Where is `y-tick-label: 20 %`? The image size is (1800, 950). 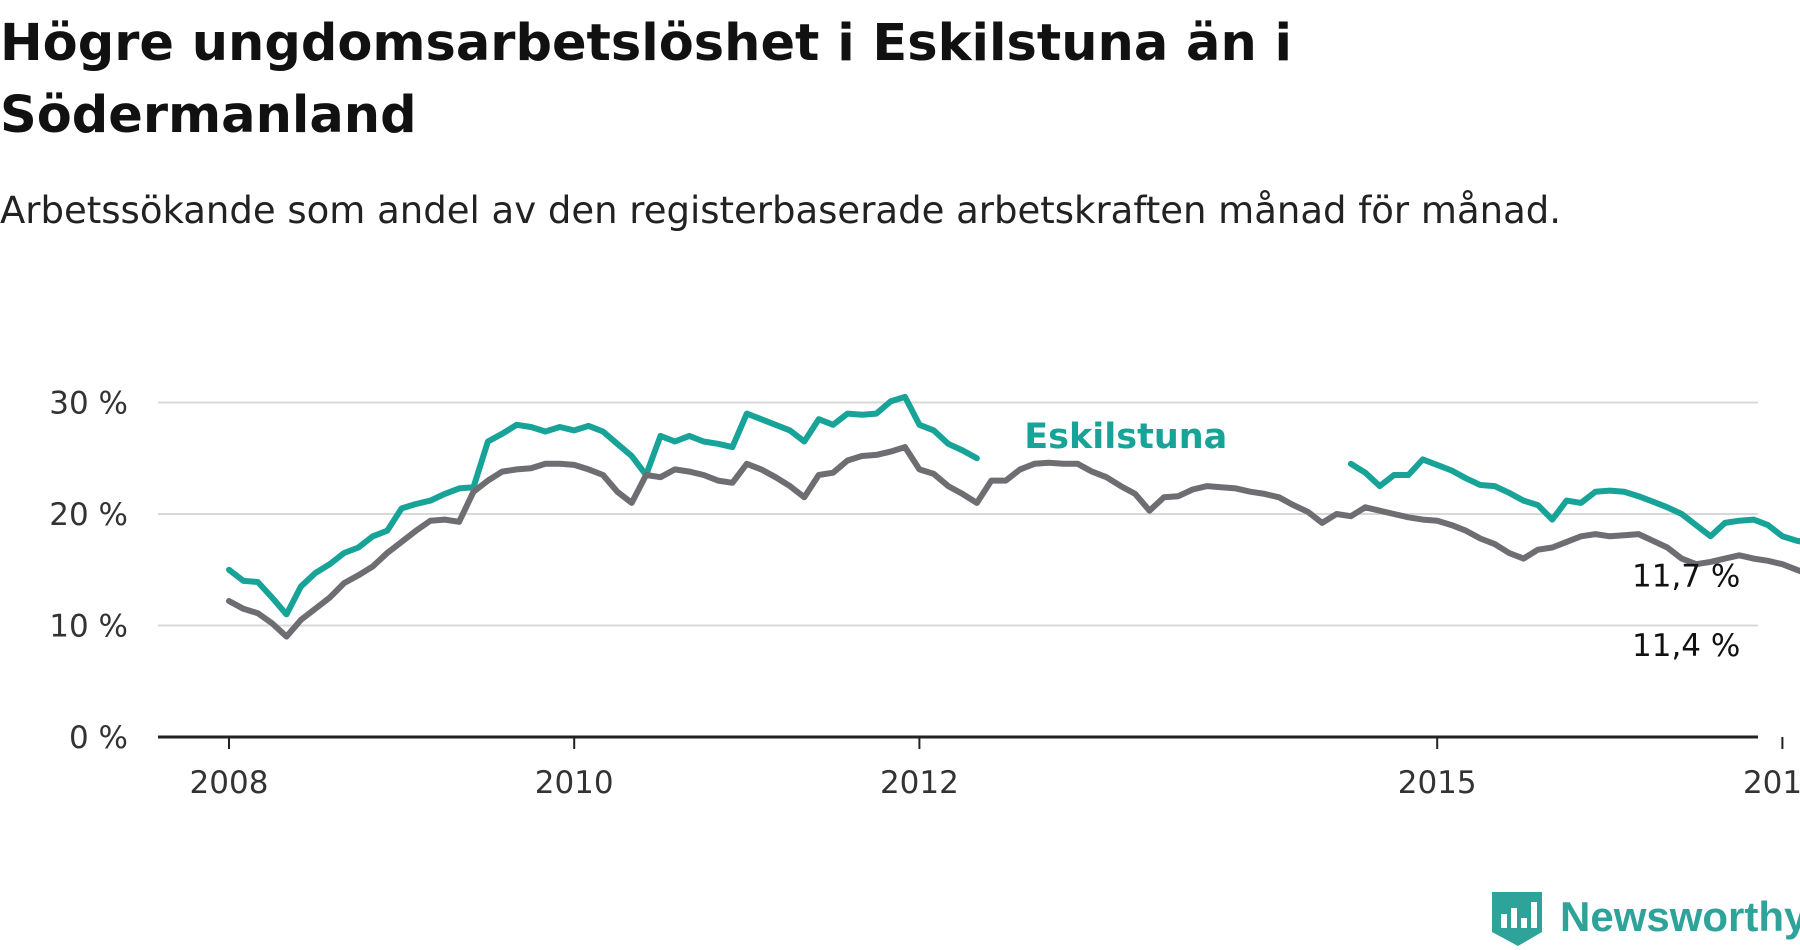
y-tick-label: 20 % is located at coordinates (88, 515).